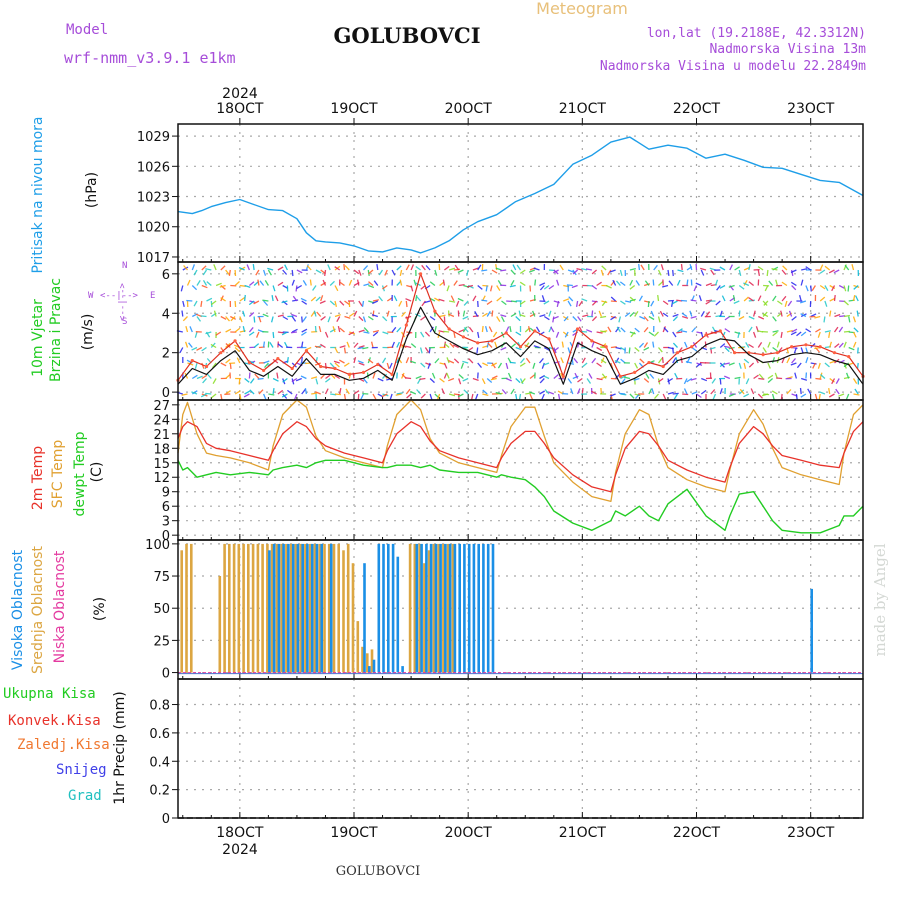  I want to click on ytick-label-temp-3: 9, so click(166, 493).